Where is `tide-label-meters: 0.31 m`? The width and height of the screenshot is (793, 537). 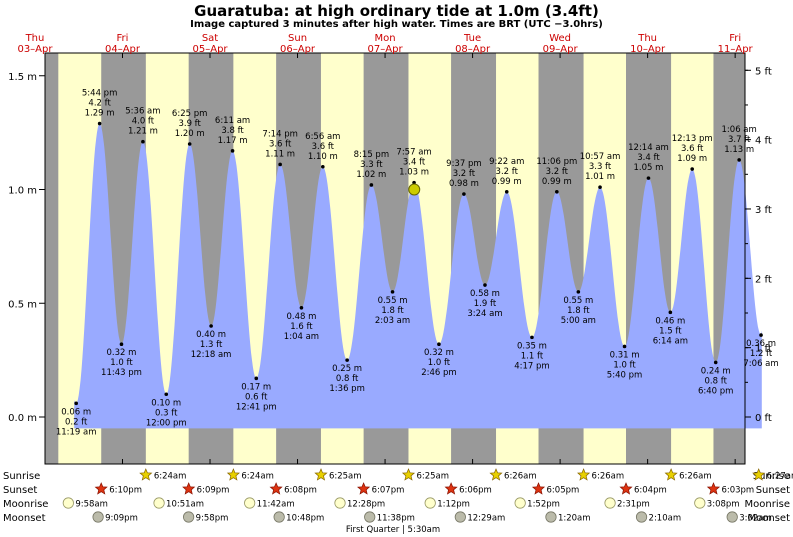 tide-label-meters: 0.31 m is located at coordinates (625, 355).